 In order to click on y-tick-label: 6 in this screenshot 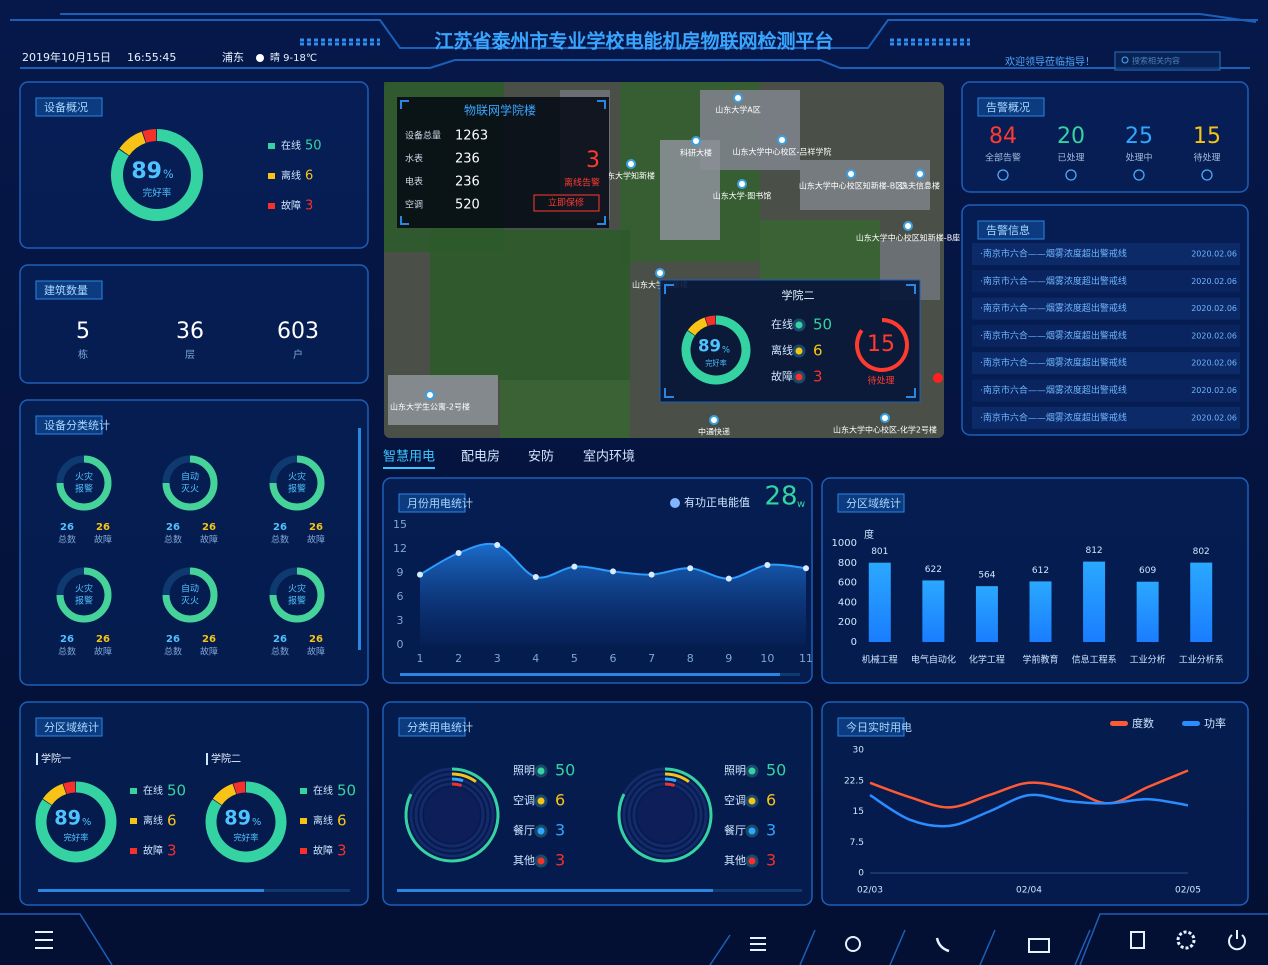, I will do `click(400, 596)`.